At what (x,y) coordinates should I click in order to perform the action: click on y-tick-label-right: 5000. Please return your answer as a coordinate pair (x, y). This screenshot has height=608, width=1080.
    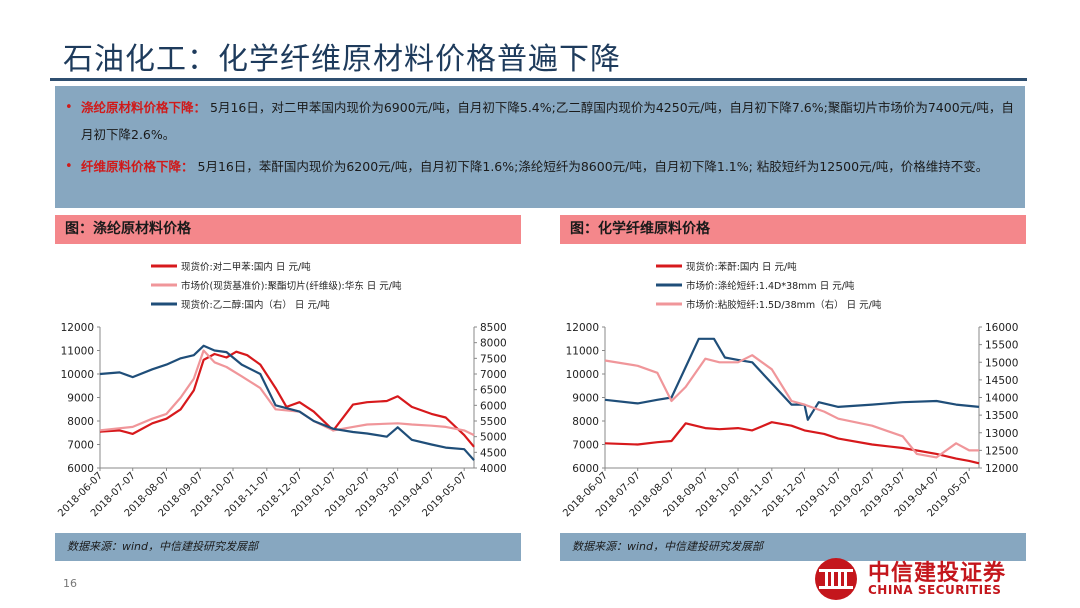
    Looking at the image, I should click on (493, 438).